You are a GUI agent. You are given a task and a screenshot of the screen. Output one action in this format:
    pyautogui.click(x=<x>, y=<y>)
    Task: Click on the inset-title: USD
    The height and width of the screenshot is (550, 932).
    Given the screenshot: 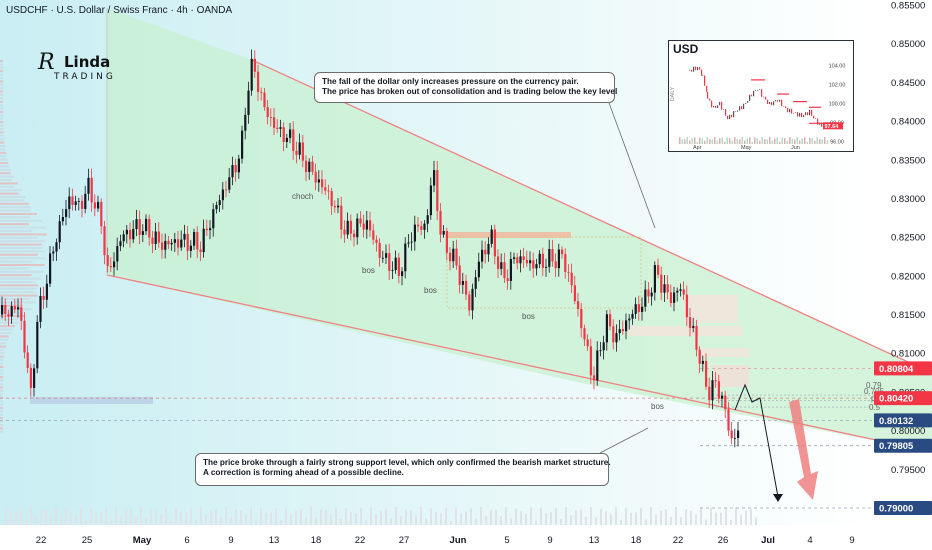 What is the action you would take?
    pyautogui.click(x=686, y=49)
    